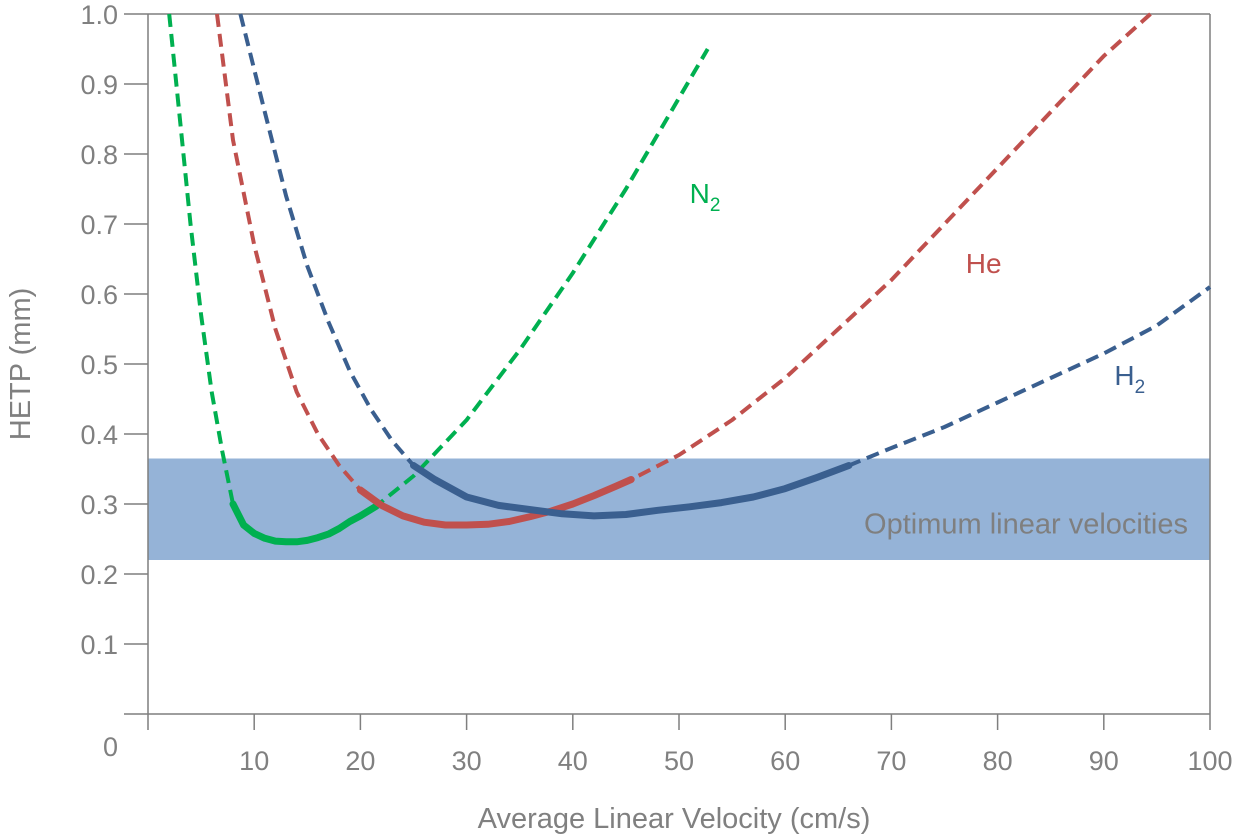 This screenshot has width=1237, height=835. What do you see at coordinates (1209, 761) in the screenshot?
I see `x-tick-label: 100` at bounding box center [1209, 761].